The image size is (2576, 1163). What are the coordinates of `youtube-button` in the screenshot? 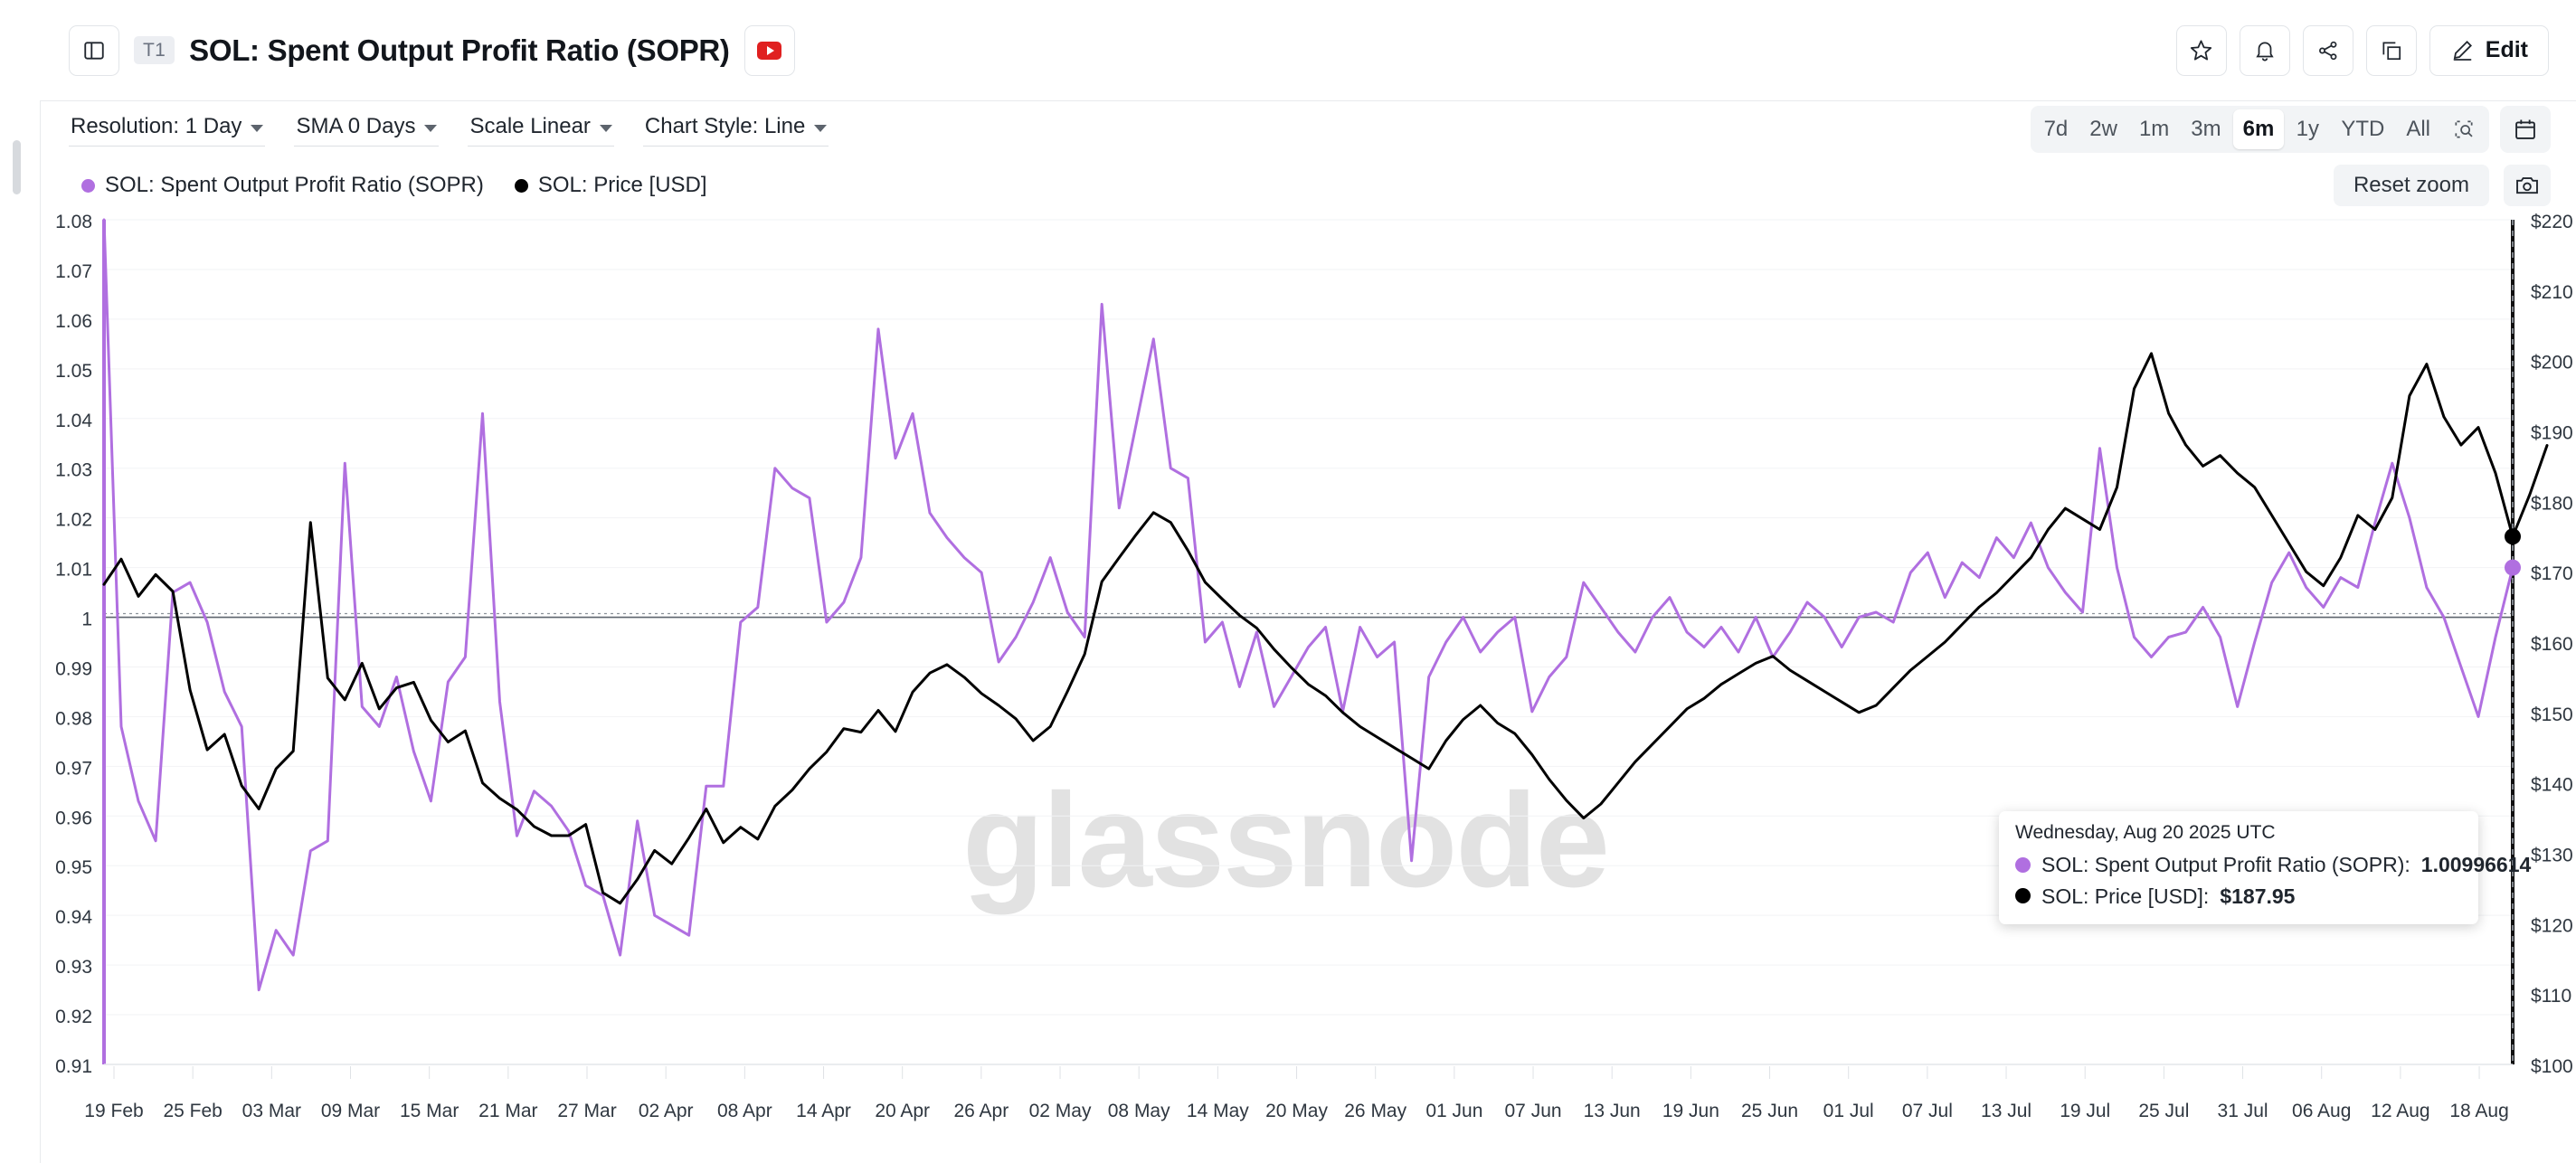 It's located at (769, 50).